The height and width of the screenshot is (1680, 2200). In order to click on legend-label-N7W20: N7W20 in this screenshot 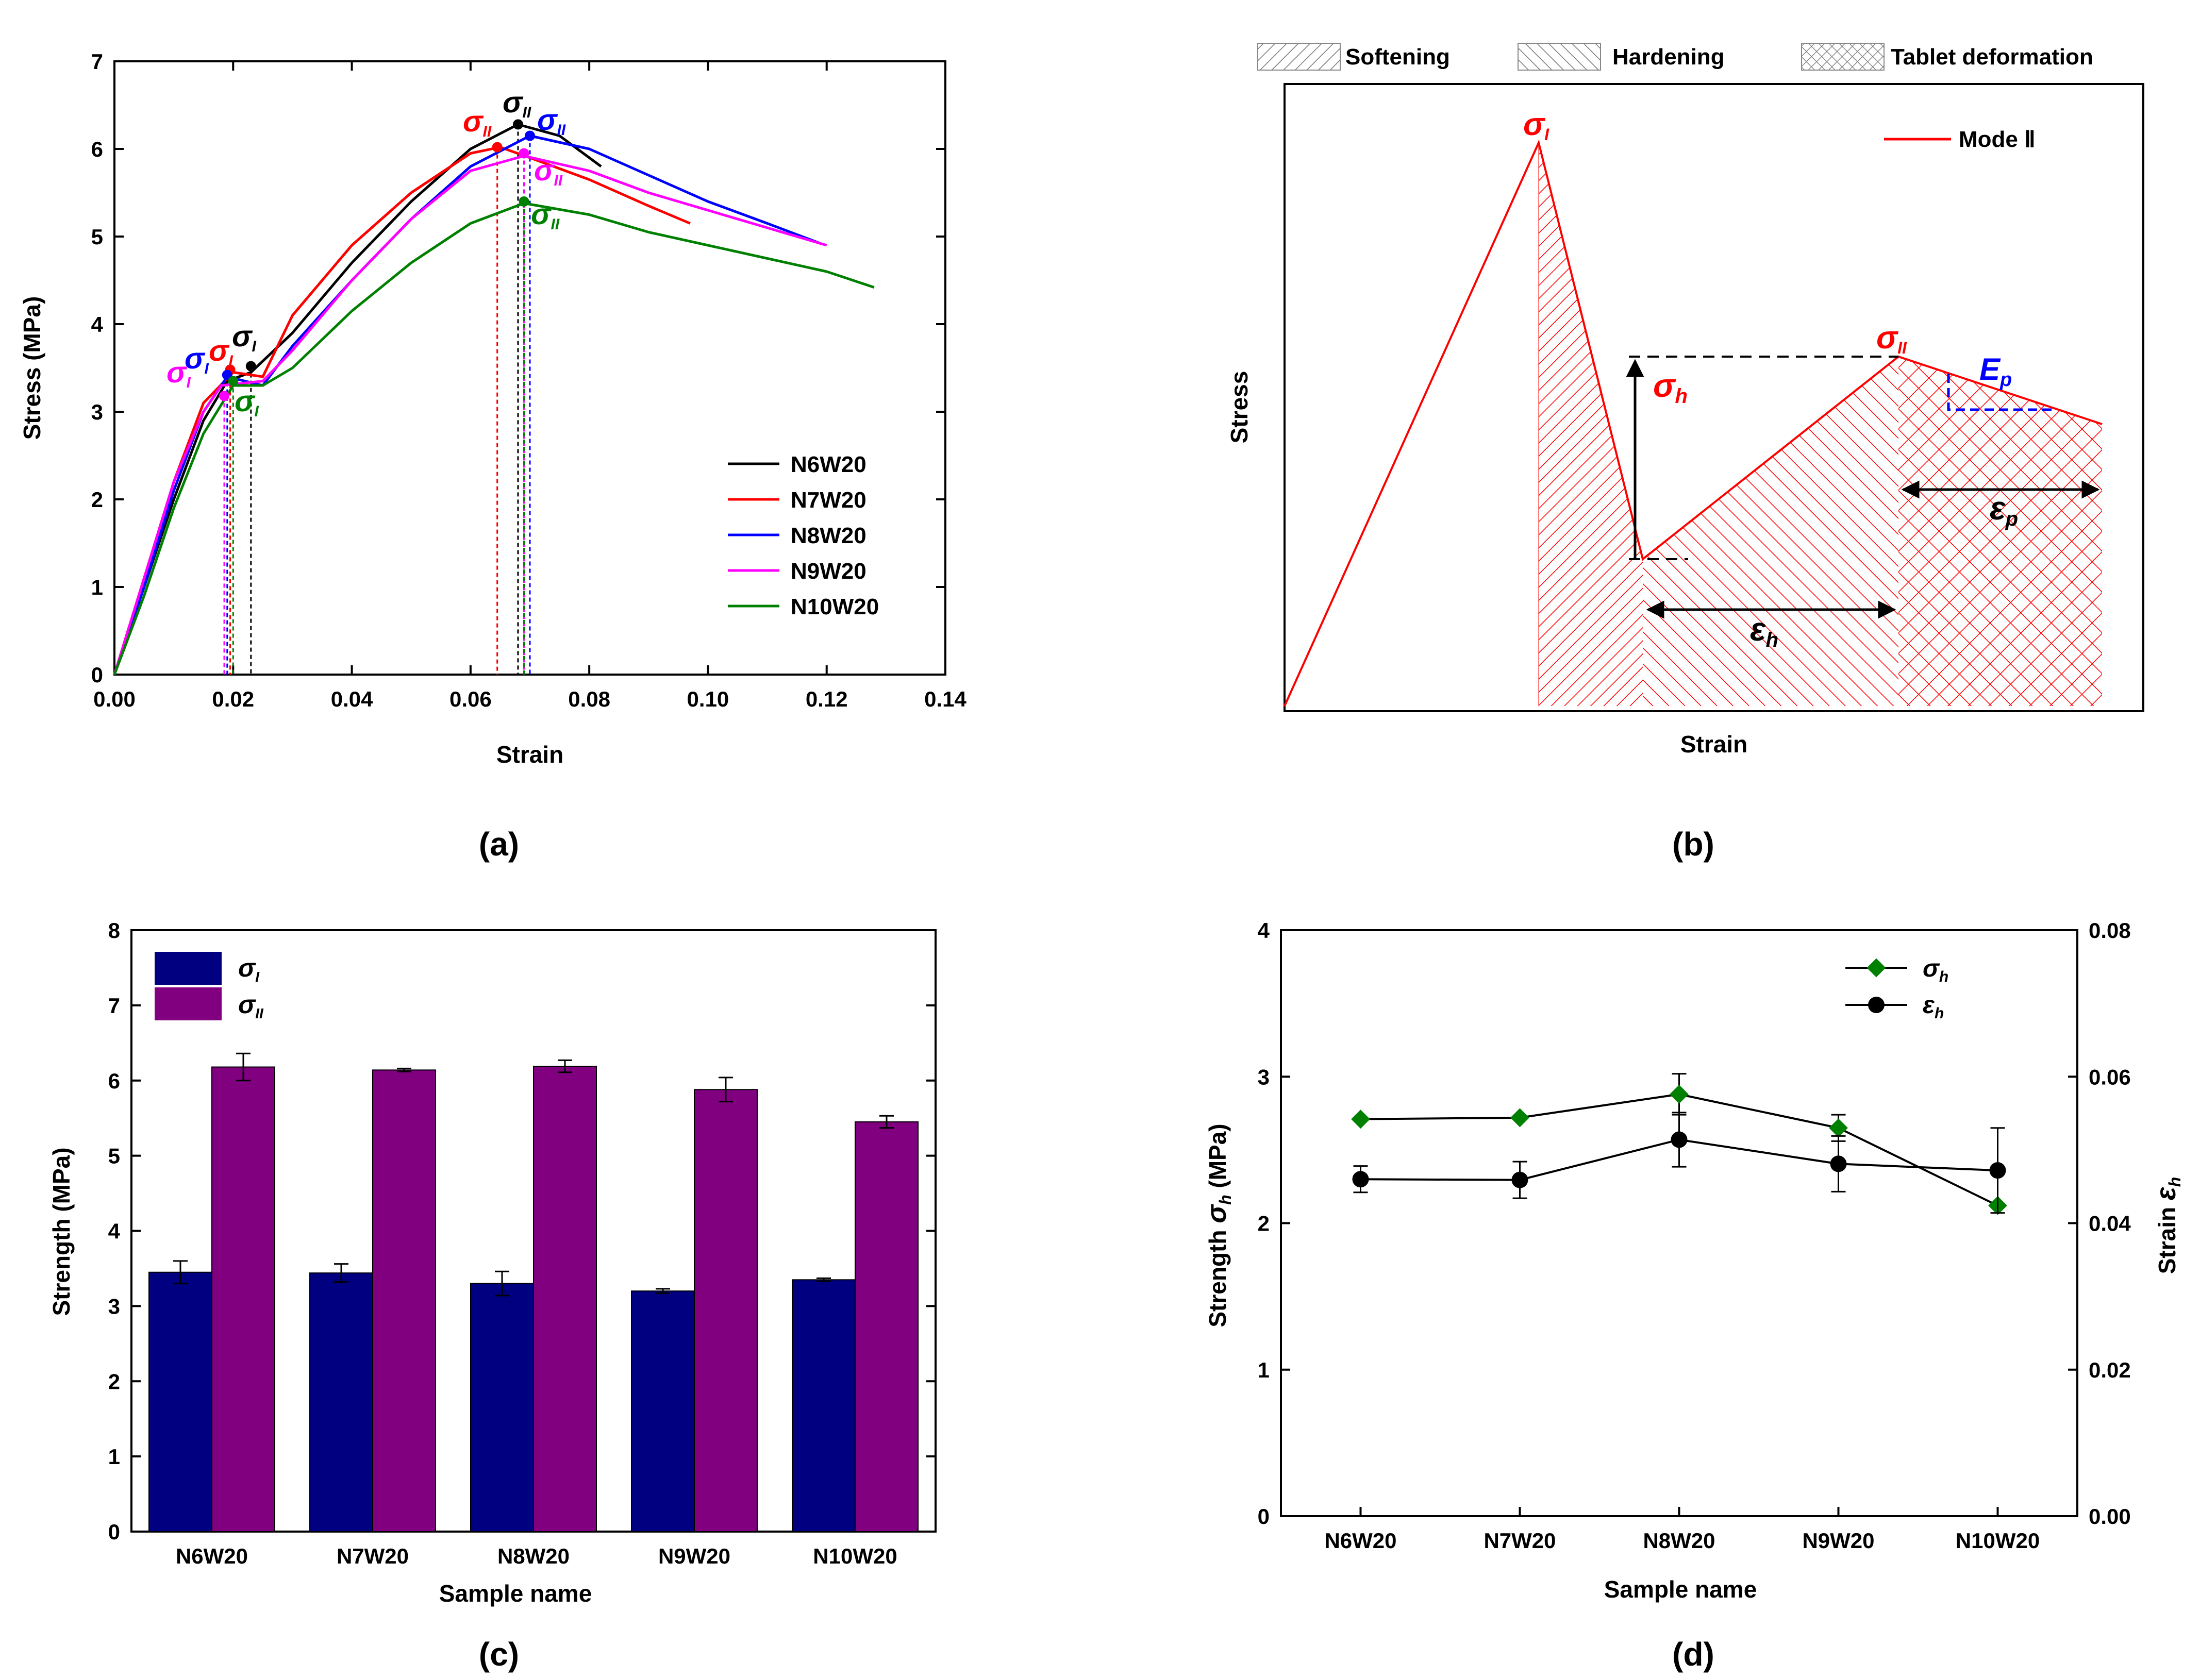, I will do `click(828, 501)`.